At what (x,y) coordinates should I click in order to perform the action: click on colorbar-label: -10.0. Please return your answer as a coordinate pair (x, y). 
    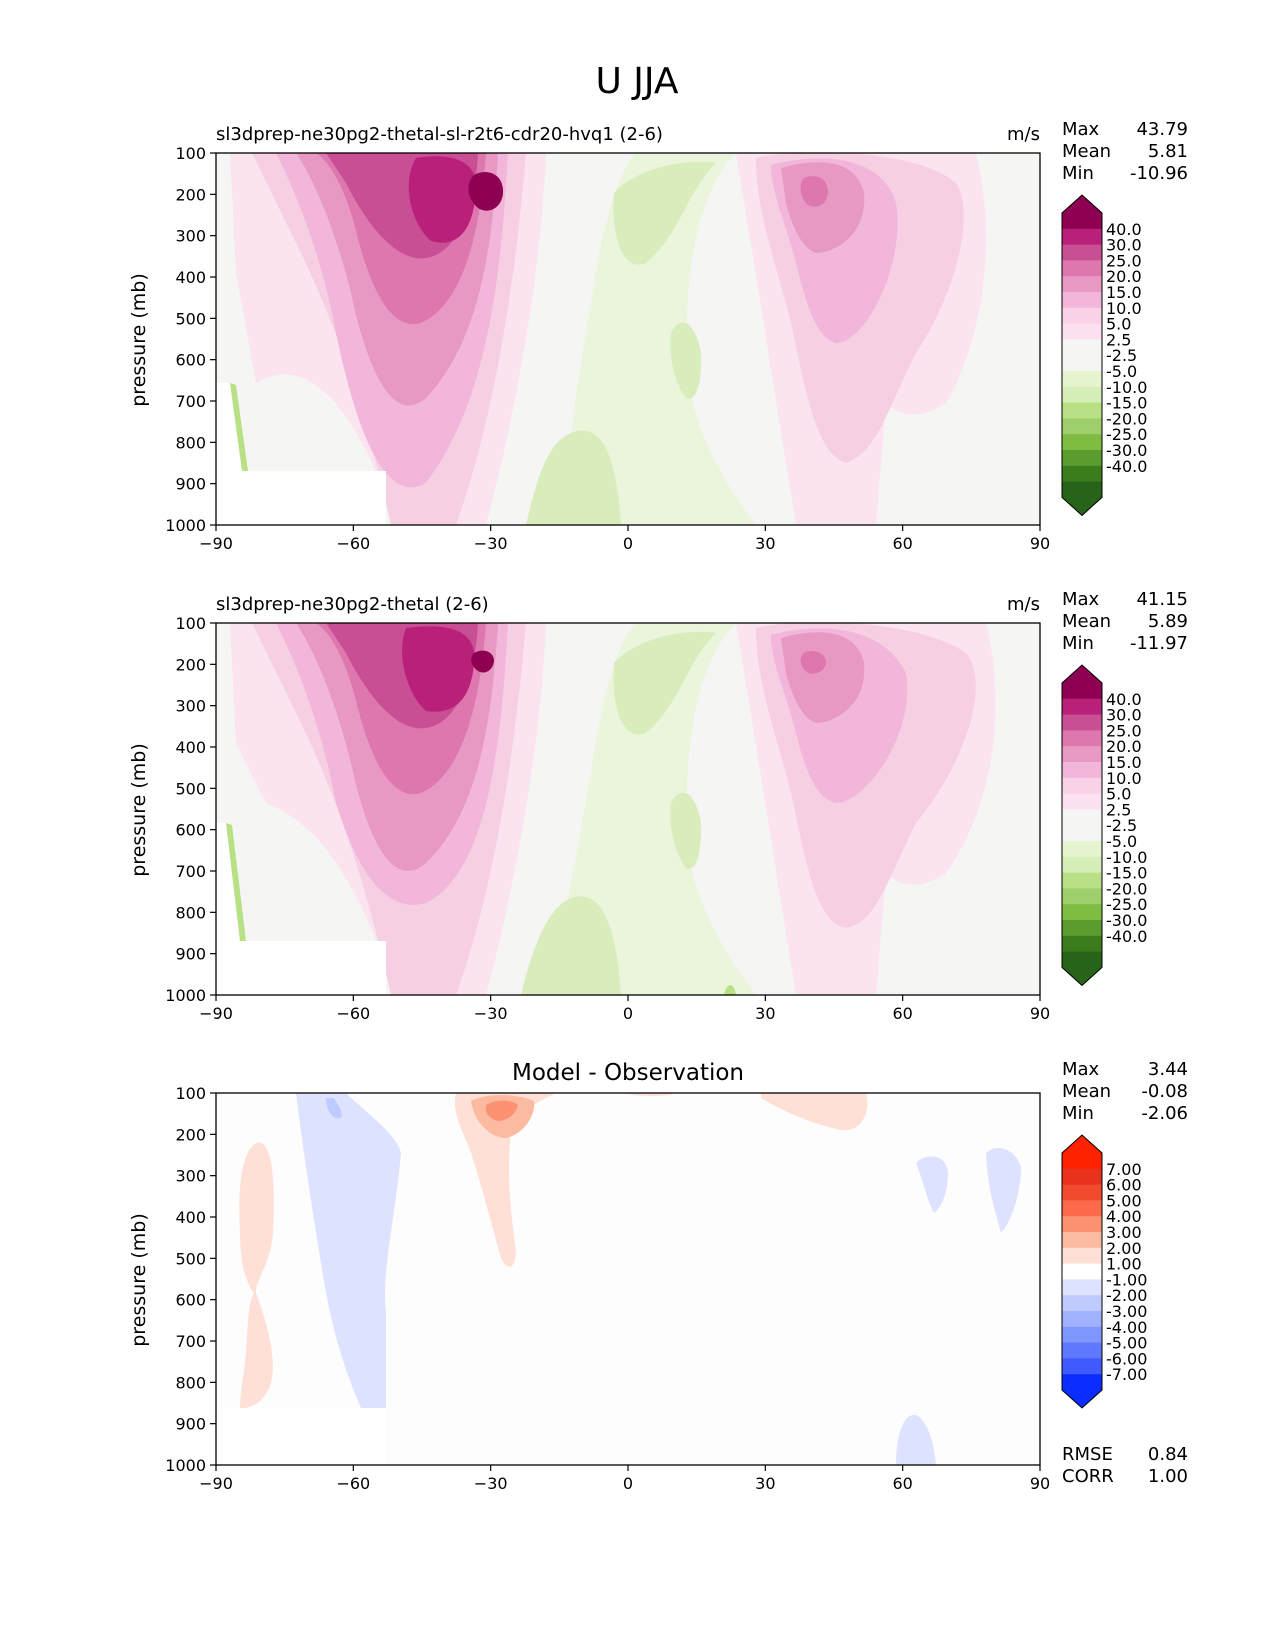
    Looking at the image, I should click on (1126, 857).